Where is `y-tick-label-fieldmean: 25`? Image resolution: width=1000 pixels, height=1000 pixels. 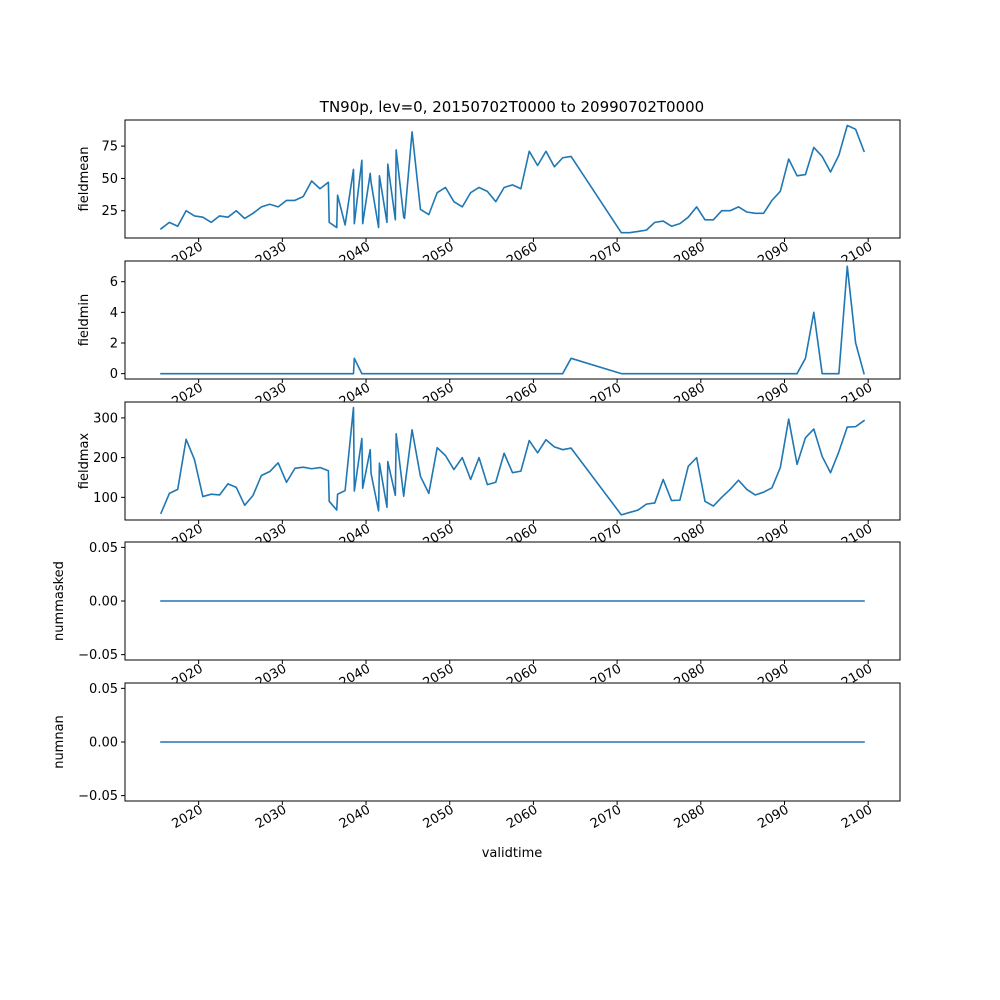 y-tick-label-fieldmean: 25 is located at coordinates (109, 211).